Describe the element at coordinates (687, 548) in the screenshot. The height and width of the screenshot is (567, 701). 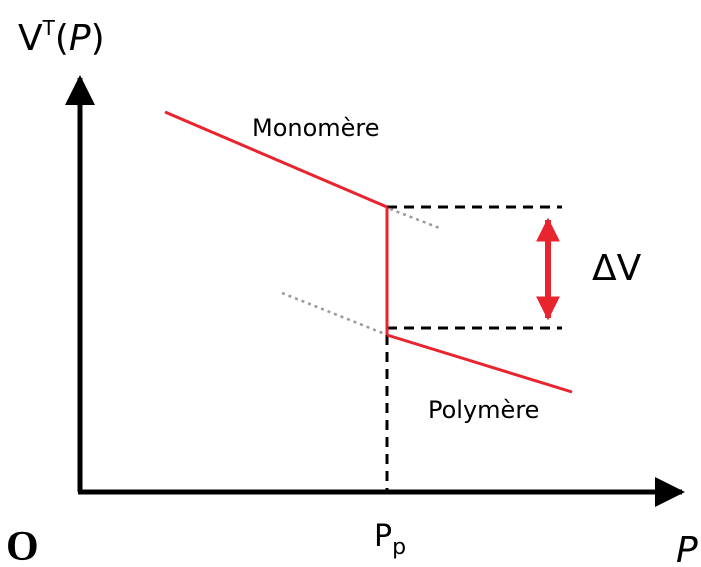
I see `x-axis-label: P` at that location.